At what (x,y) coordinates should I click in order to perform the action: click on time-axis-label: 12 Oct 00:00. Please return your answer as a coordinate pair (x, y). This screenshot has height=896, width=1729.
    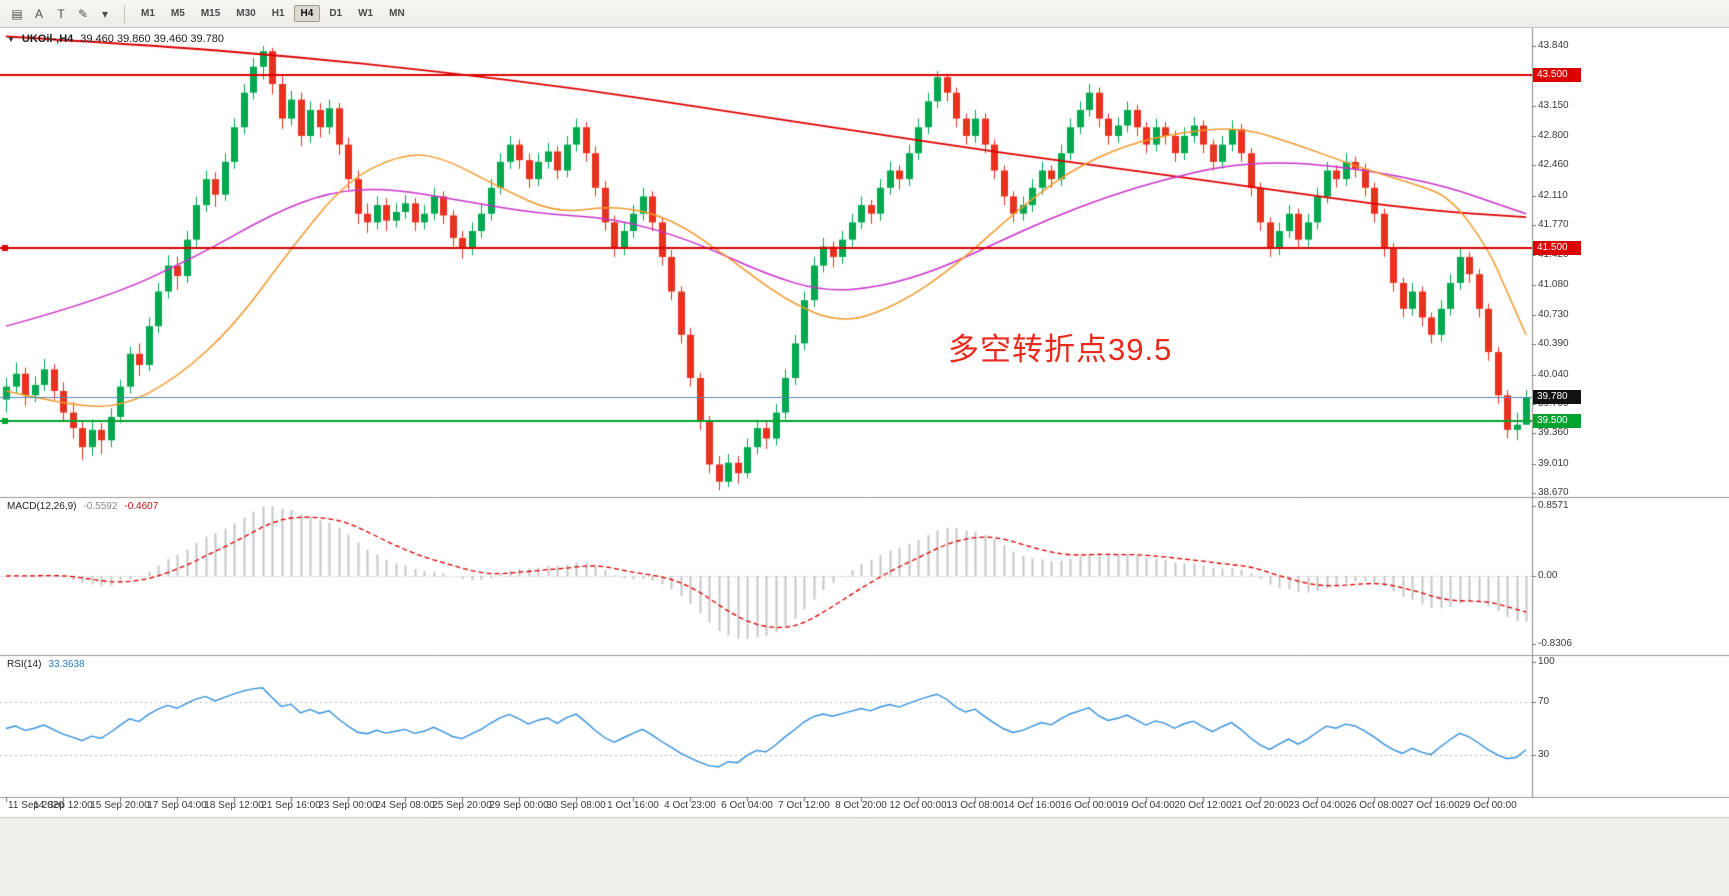
    Looking at the image, I should click on (918, 805).